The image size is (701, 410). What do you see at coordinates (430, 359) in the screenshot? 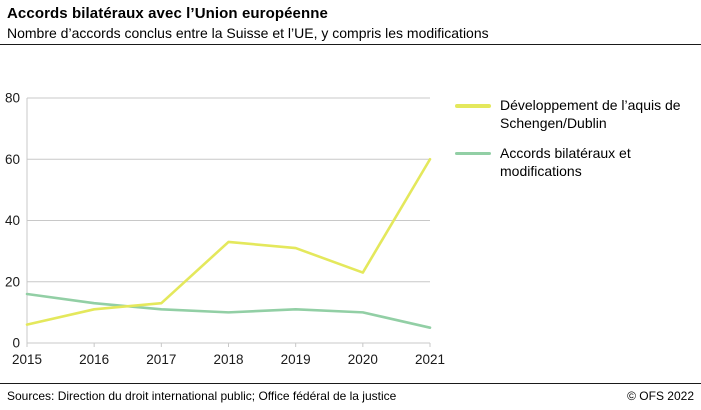
I see `x-tick-label: 2021` at bounding box center [430, 359].